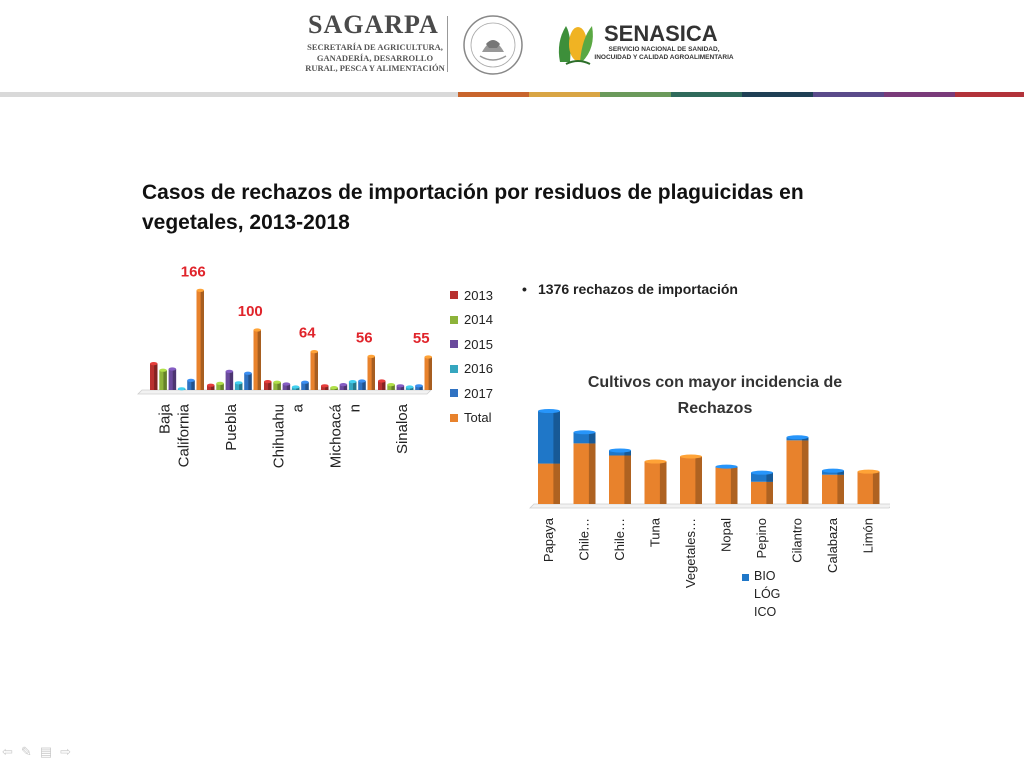 This screenshot has height=768, width=1024. I want to click on pen-icon: ✎, so click(26, 751).